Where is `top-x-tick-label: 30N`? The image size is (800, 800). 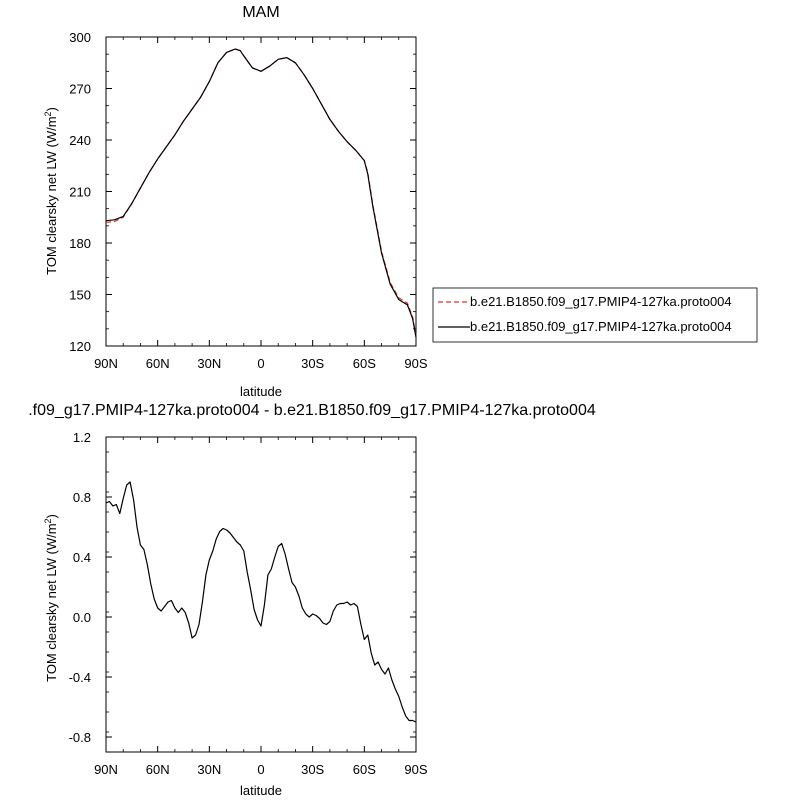
top-x-tick-label: 30N is located at coordinates (209, 363).